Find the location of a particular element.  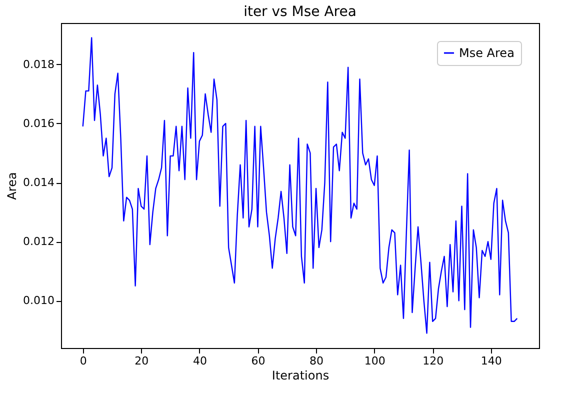

x-tick-label: 140 is located at coordinates (491, 361).